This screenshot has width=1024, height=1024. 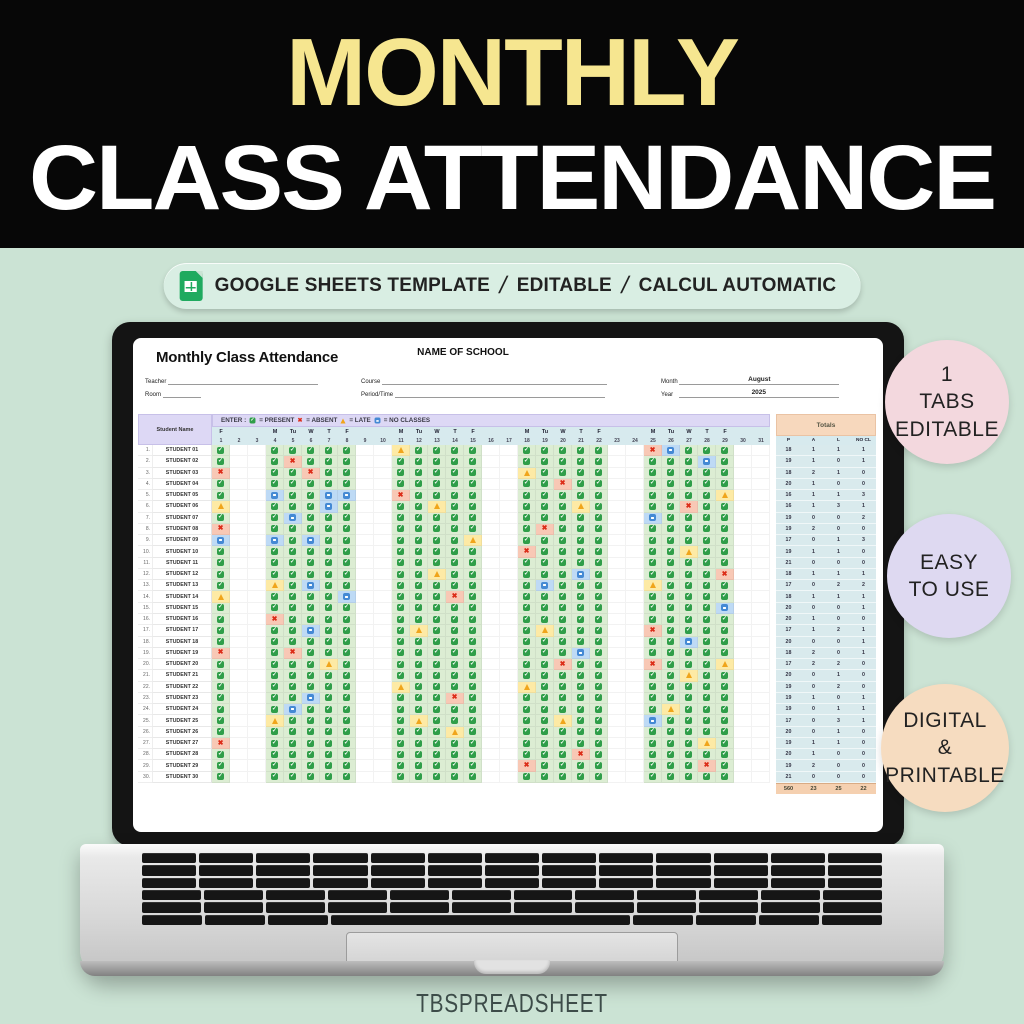 What do you see at coordinates (243, 380) in the screenshot?
I see `teacher-field` at bounding box center [243, 380].